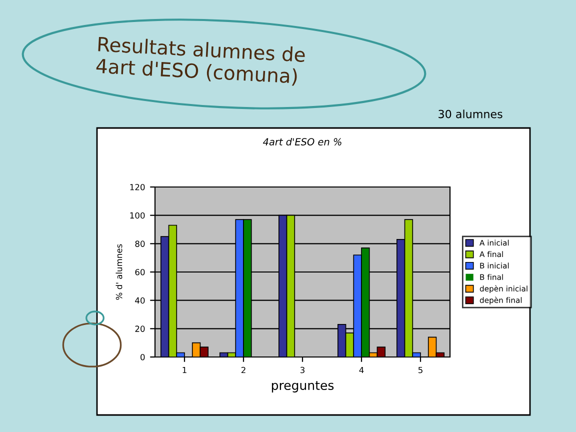 This screenshot has height=432, width=576. I want to click on y-tick-label: 0, so click(142, 357).